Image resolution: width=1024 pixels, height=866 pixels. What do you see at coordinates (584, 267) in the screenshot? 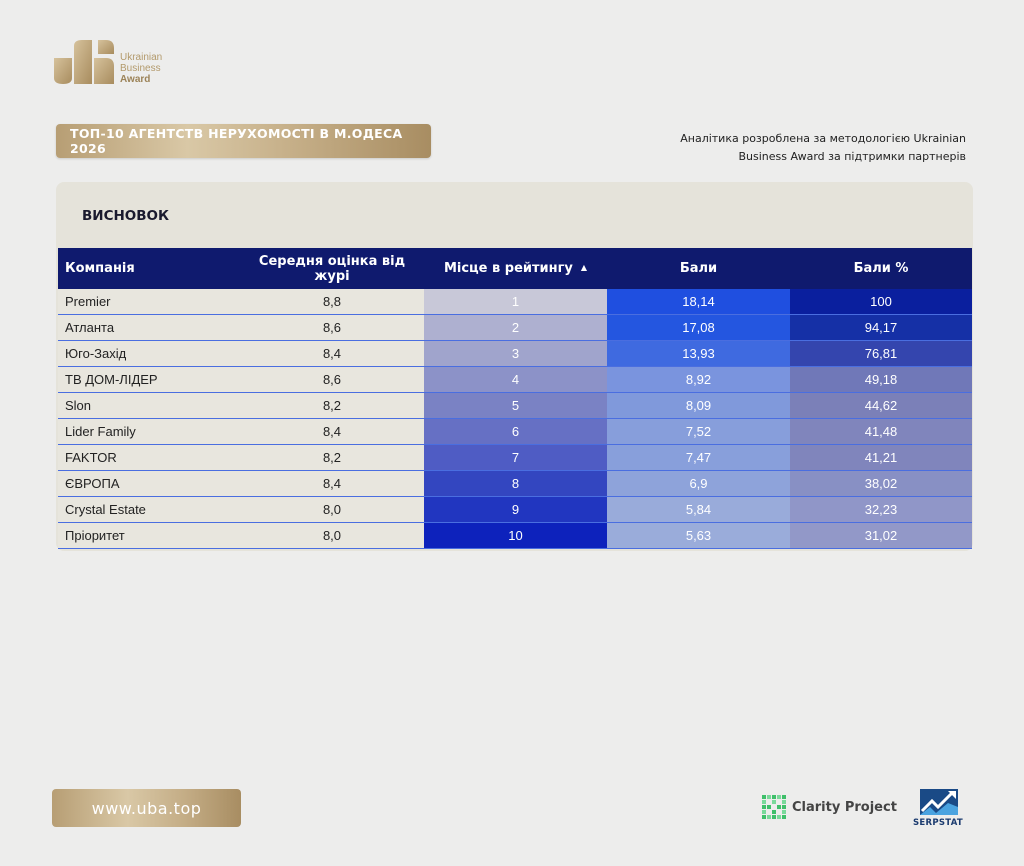
I see `sort-ascending-icon: ▲` at bounding box center [584, 267].